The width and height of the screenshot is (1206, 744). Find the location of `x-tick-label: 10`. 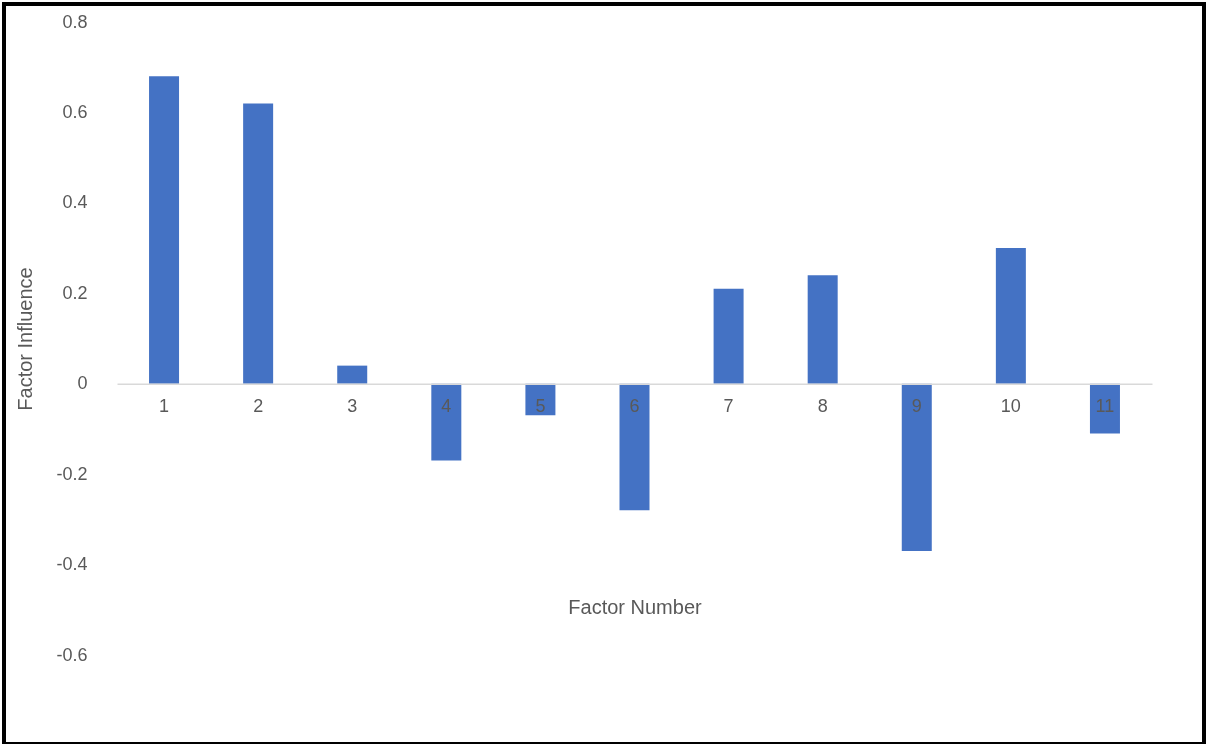

x-tick-label: 10 is located at coordinates (1010, 406).